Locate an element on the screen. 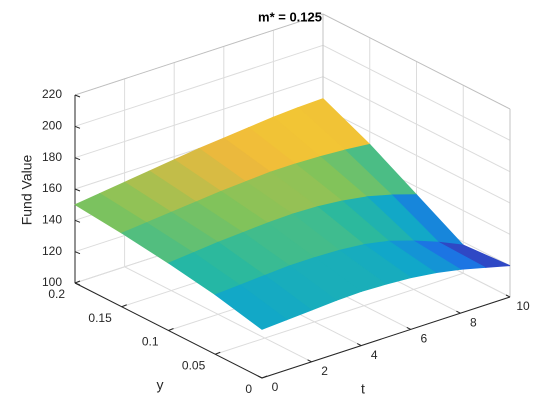 The image size is (560, 420). chart-title: m* = 0.125 is located at coordinates (290, 16).